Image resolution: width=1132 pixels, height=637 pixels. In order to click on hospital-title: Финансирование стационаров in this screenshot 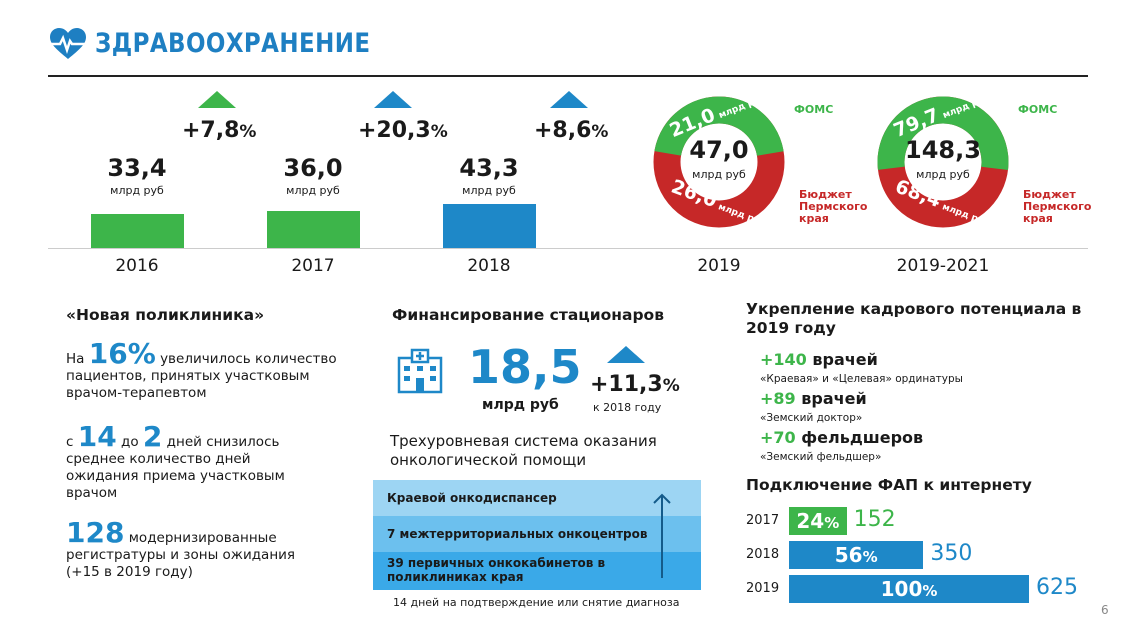, I will do `click(528, 315)`.